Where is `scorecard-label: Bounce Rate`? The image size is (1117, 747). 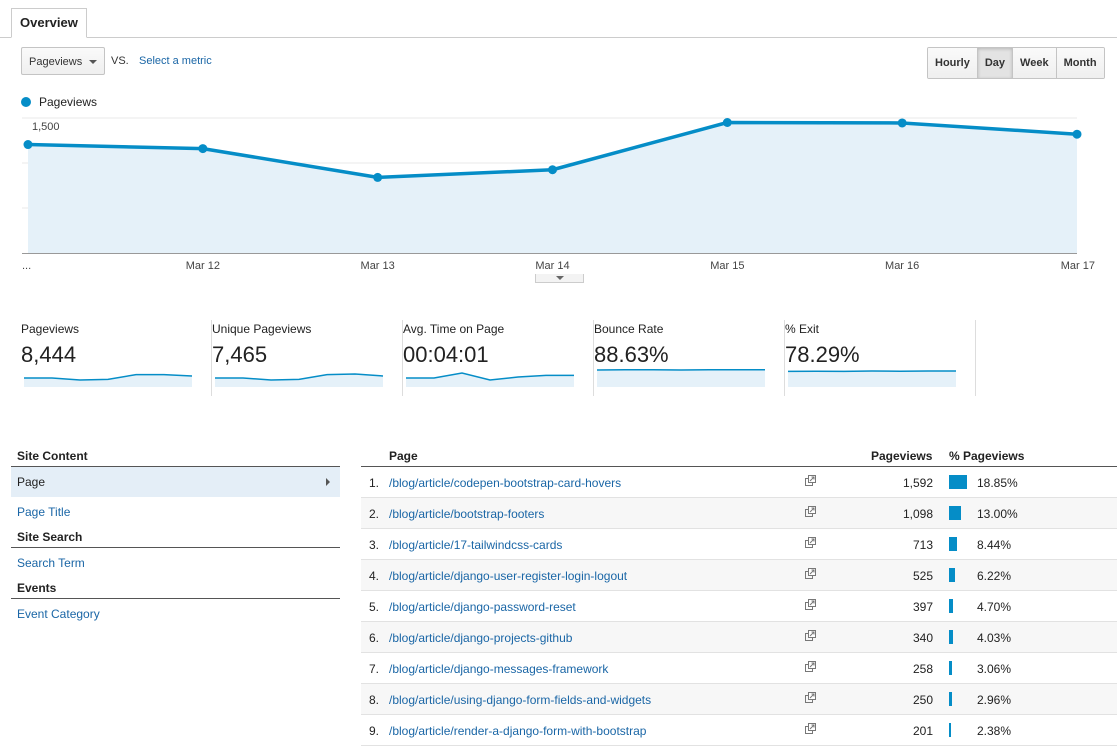 scorecard-label: Bounce Rate is located at coordinates (629, 329).